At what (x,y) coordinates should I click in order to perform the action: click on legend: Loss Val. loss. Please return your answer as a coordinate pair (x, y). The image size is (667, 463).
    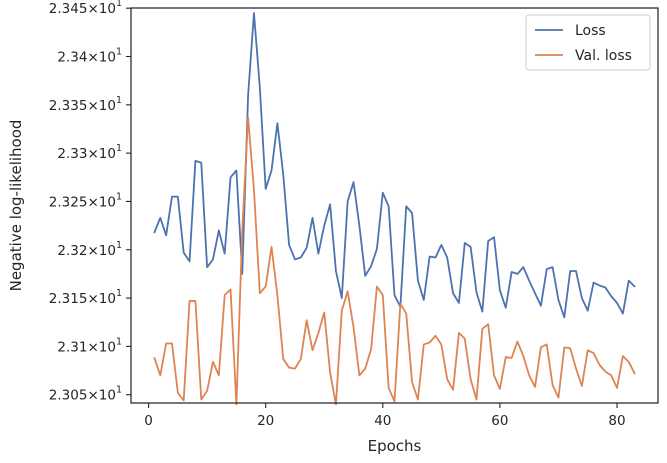
    Looking at the image, I should click on (588, 42).